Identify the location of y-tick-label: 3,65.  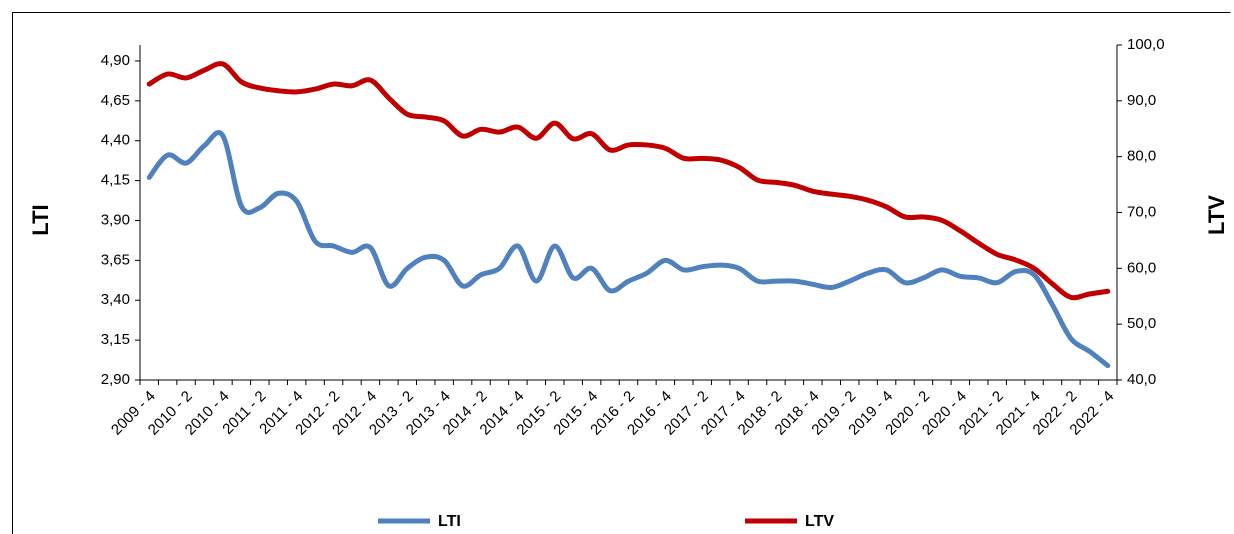
(115, 259).